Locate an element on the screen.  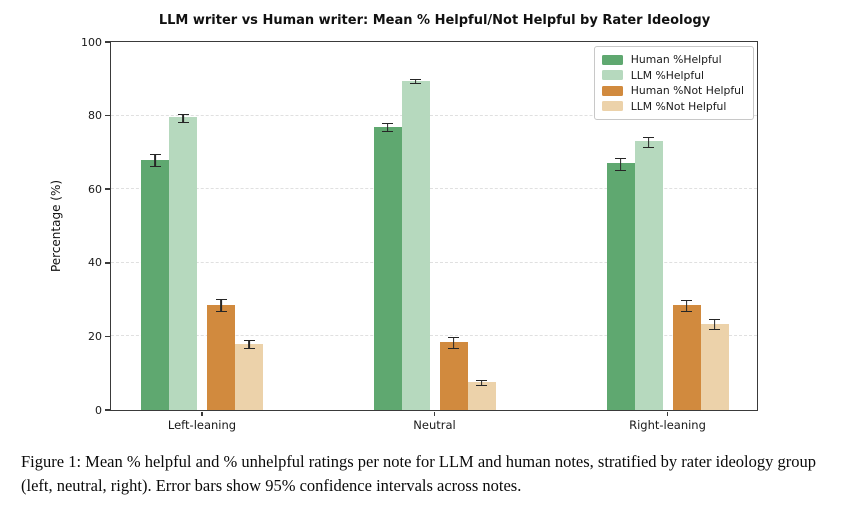
legend-item: Human %Helpful is located at coordinates (672, 60).